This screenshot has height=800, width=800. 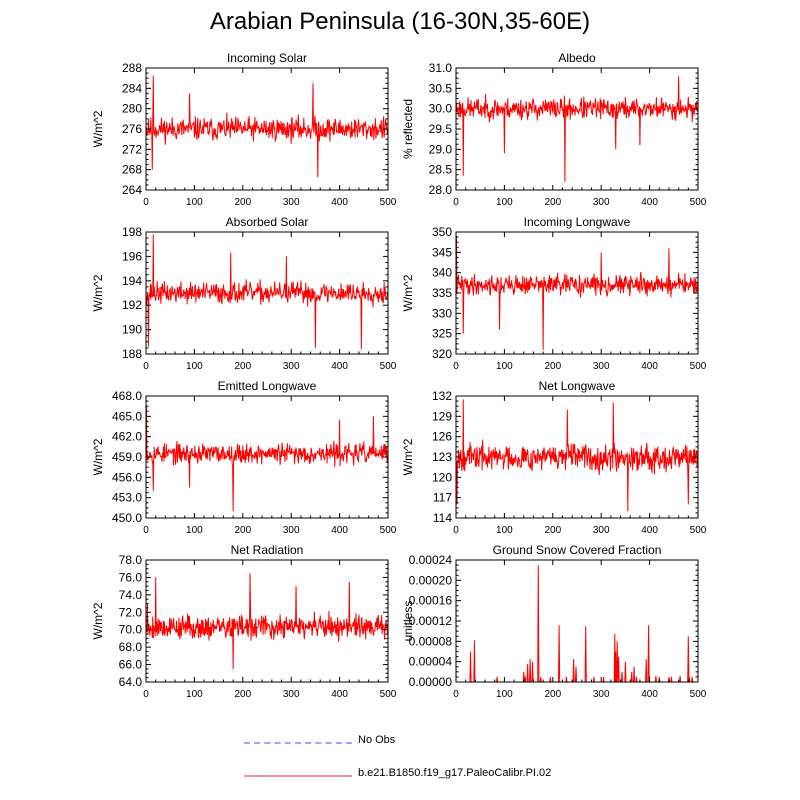 What do you see at coordinates (441, 190) in the screenshot?
I see `y-tick-label: 28.0` at bounding box center [441, 190].